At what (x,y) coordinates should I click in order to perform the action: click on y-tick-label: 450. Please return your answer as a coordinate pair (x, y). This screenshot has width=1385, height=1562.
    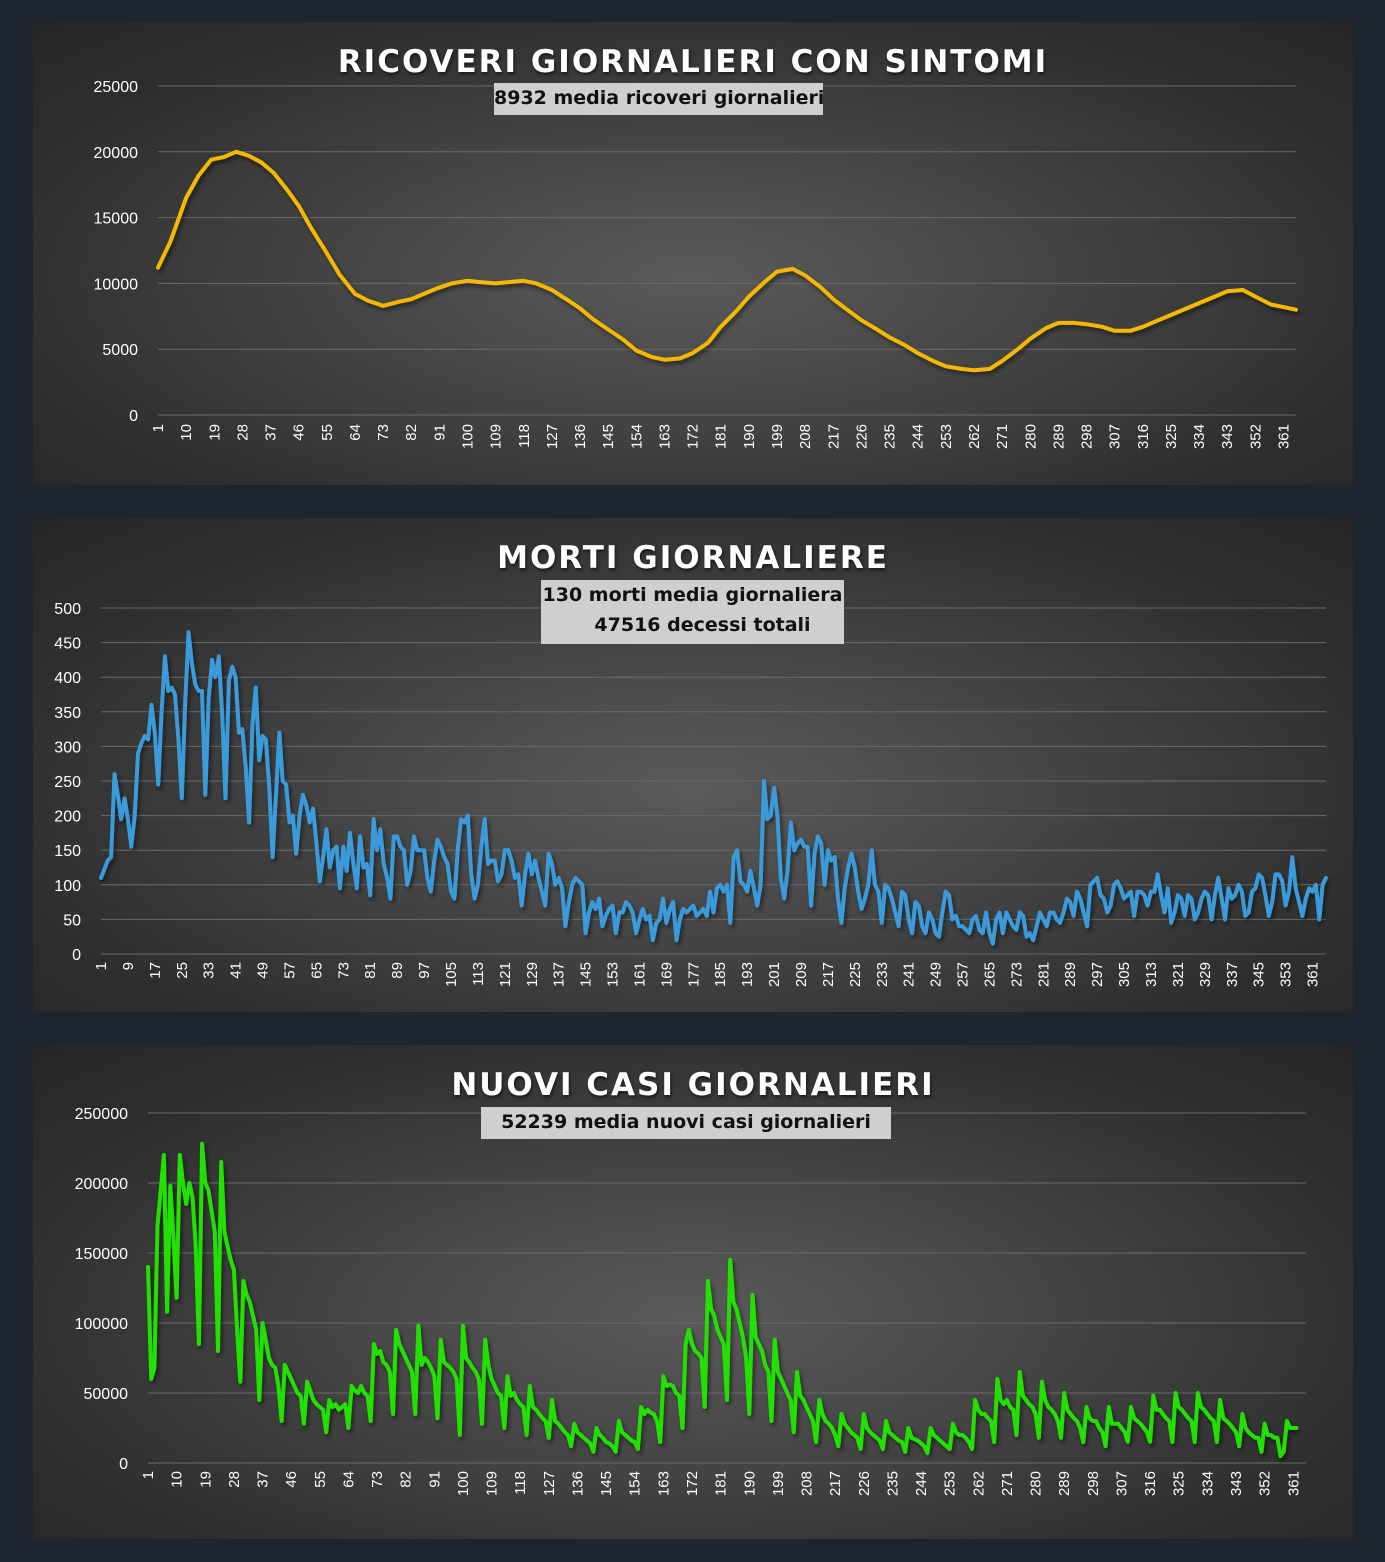
    Looking at the image, I should click on (67, 644).